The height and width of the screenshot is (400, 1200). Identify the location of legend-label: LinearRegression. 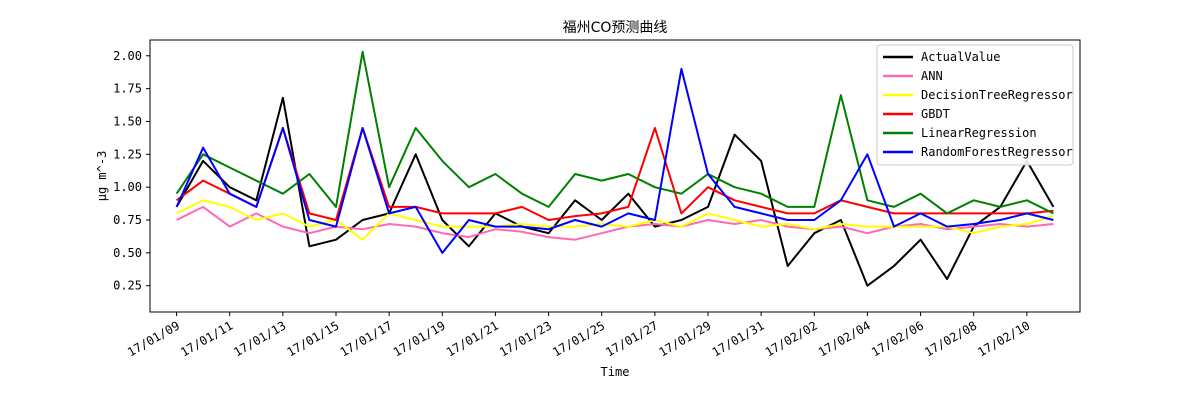
(979, 133).